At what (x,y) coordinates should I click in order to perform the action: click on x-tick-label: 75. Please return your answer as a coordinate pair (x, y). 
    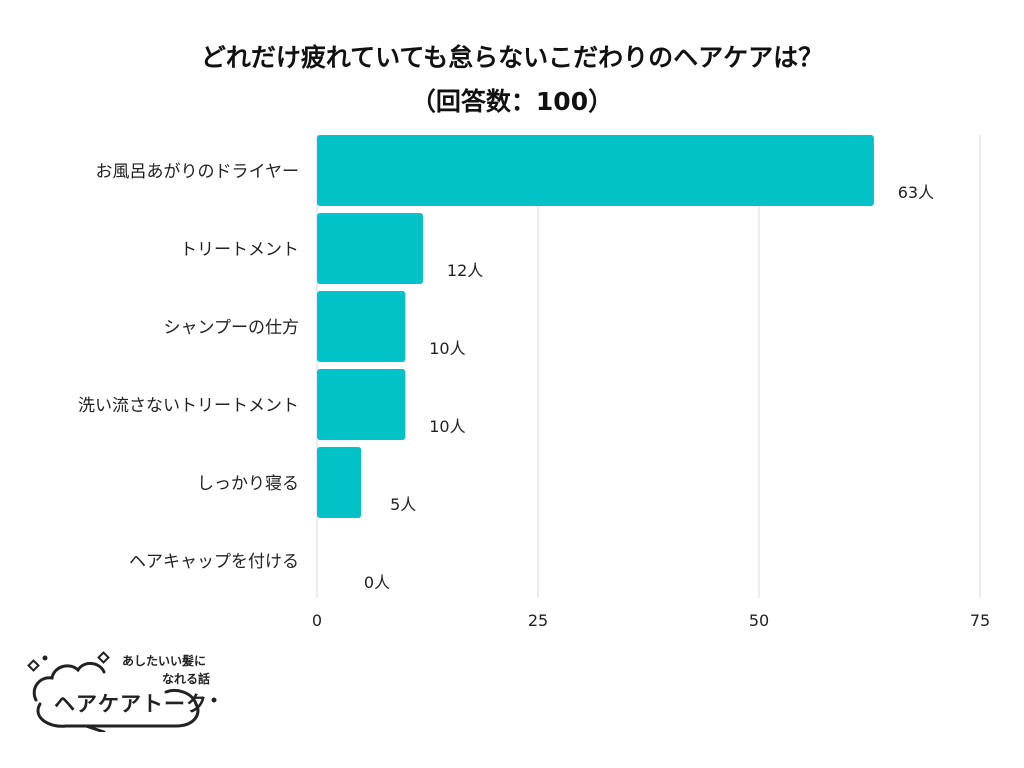
    Looking at the image, I should click on (980, 620).